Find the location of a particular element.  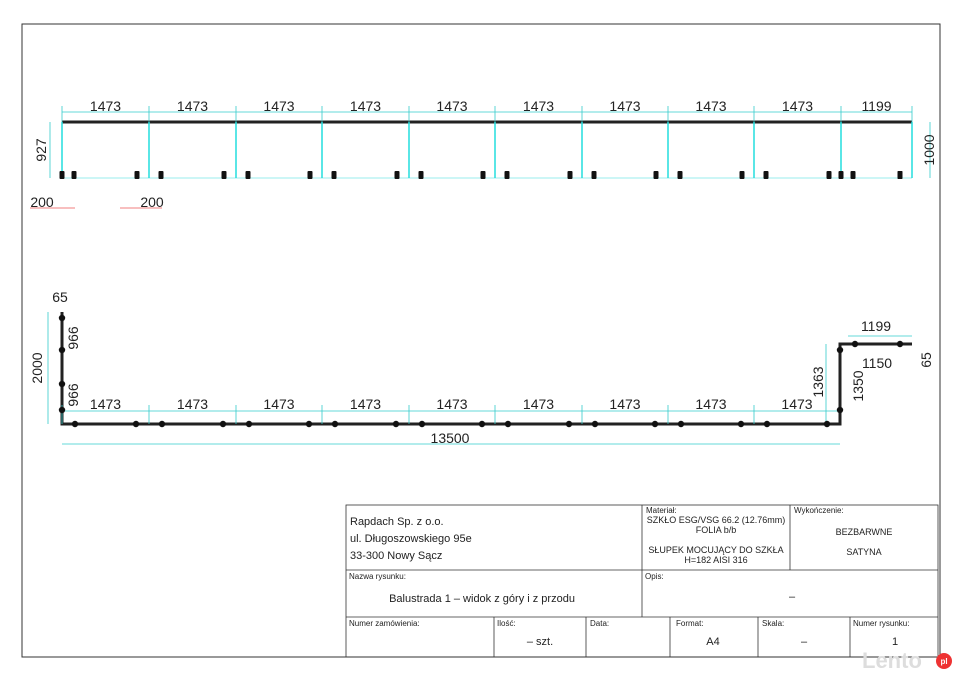

quantity: – szt. is located at coordinates (540, 642).